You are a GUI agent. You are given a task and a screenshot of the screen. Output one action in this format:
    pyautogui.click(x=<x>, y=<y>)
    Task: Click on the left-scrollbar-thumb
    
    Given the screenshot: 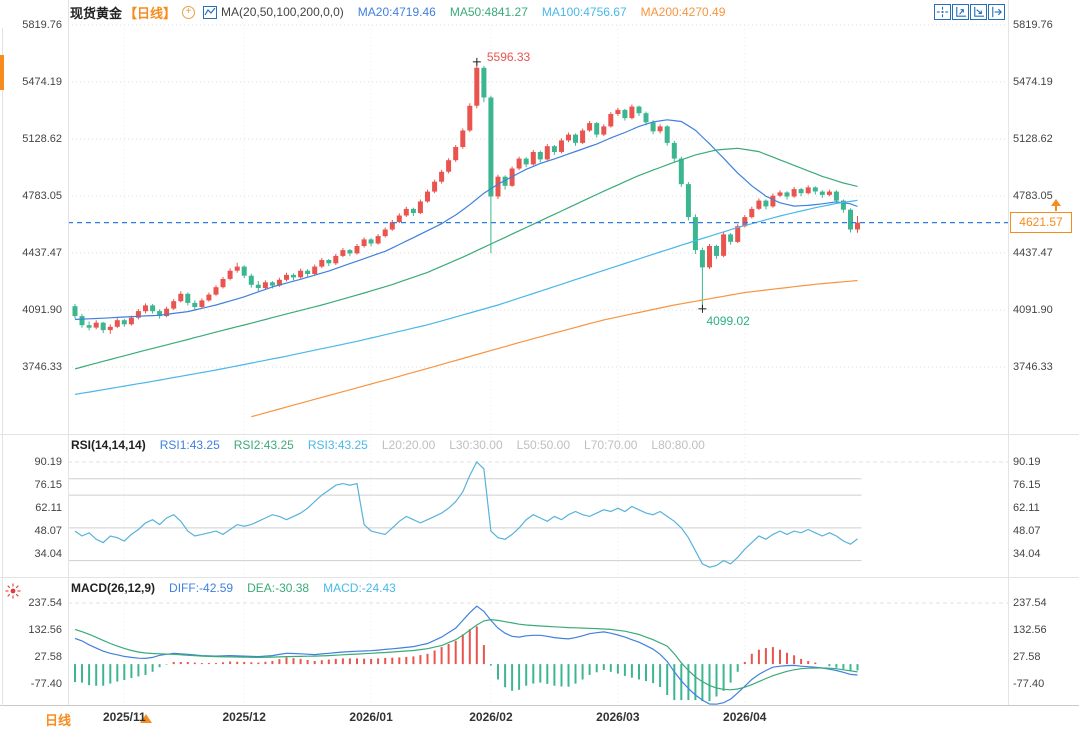 What is the action you would take?
    pyautogui.click(x=2, y=72)
    